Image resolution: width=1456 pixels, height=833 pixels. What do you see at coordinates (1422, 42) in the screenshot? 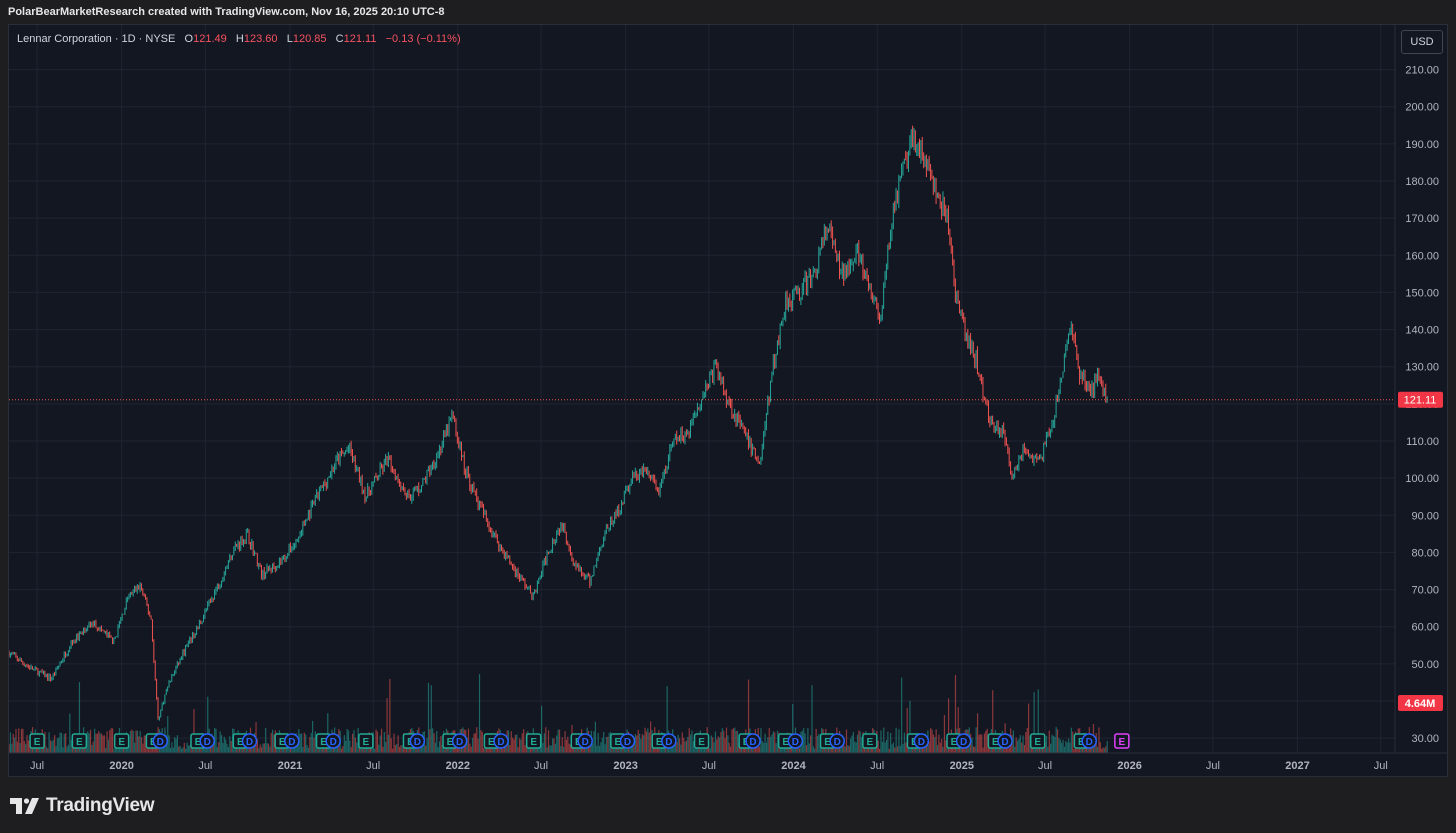
I see `currency-button: USD` at bounding box center [1422, 42].